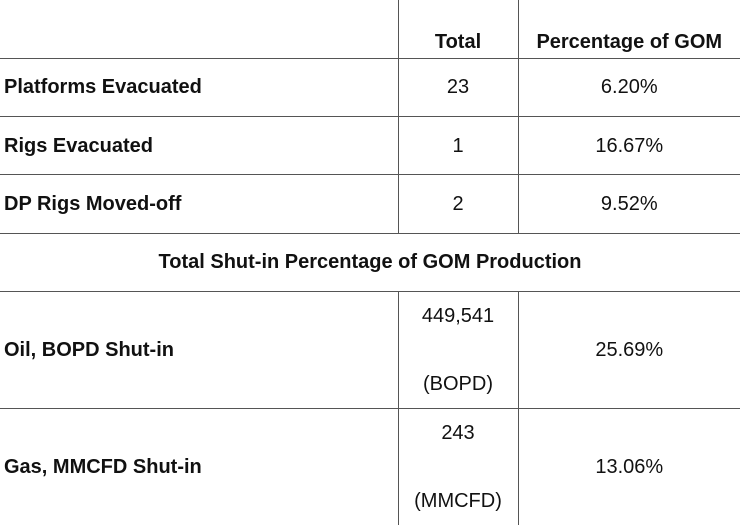 Image resolution: width=740 pixels, height=525 pixels. I want to click on production-unit: (MMCFD), so click(458, 500).